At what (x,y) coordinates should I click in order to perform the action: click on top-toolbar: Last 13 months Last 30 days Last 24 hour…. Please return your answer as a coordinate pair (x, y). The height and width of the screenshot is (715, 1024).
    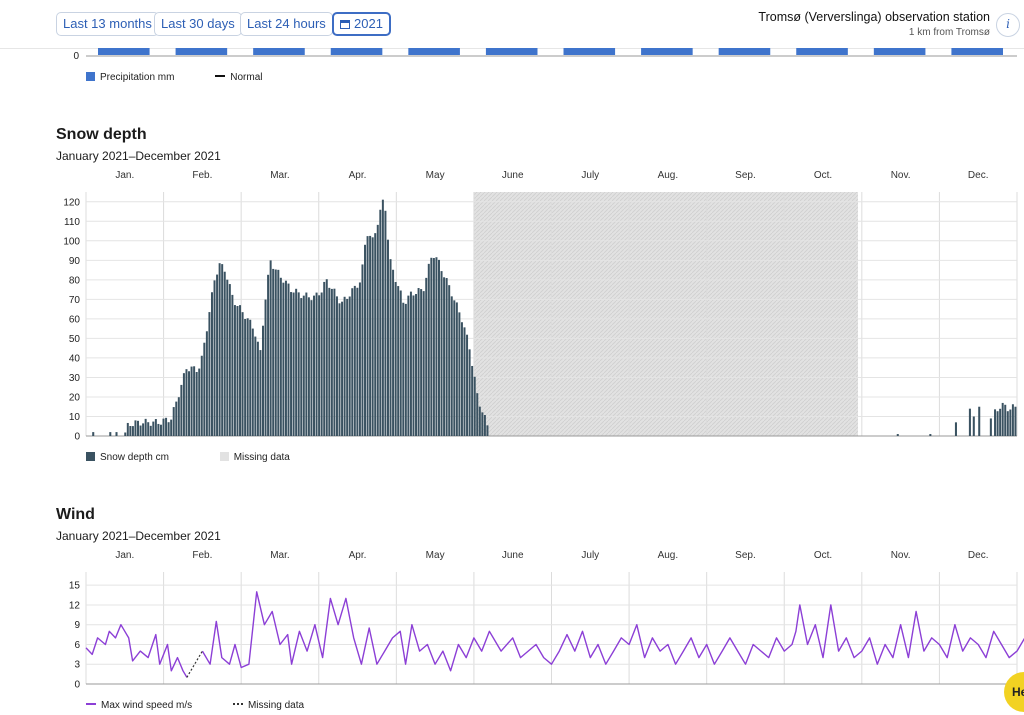
    Looking at the image, I should click on (512, 24).